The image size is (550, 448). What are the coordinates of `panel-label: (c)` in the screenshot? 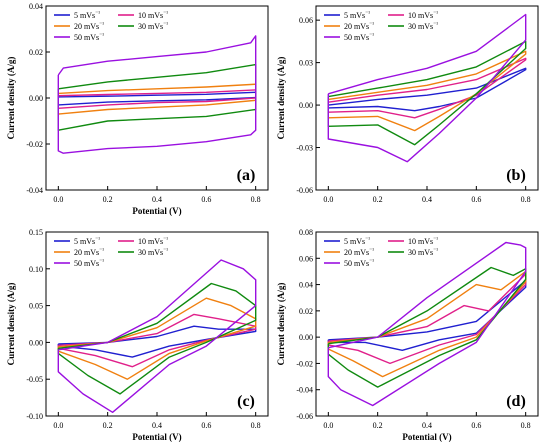 It's located at (246, 401).